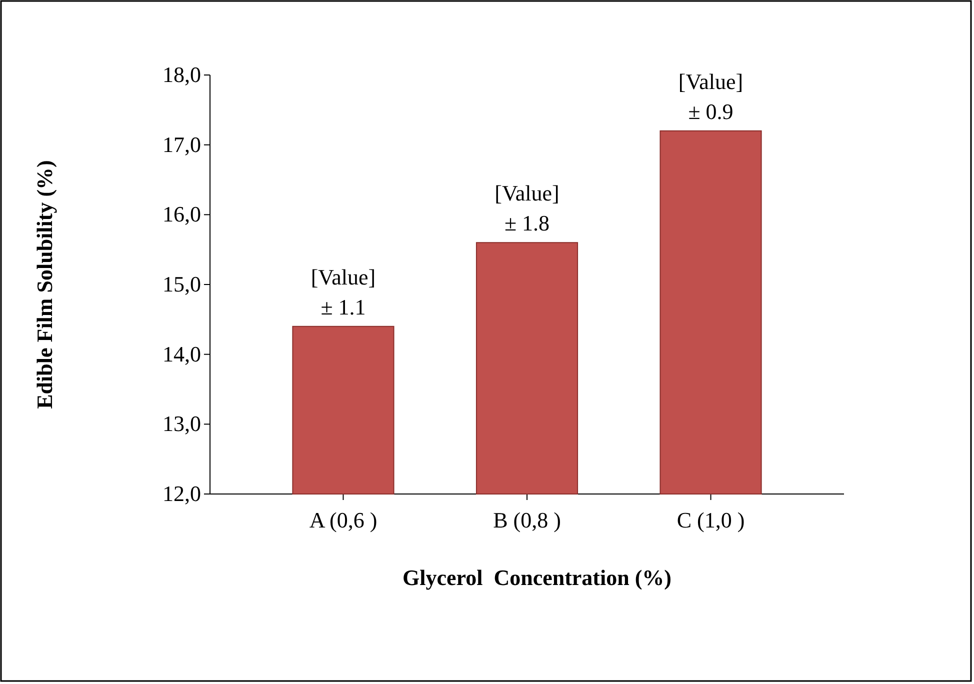 The image size is (974, 684). I want to click on x-tick-label: C (1,0 ), so click(710, 520).